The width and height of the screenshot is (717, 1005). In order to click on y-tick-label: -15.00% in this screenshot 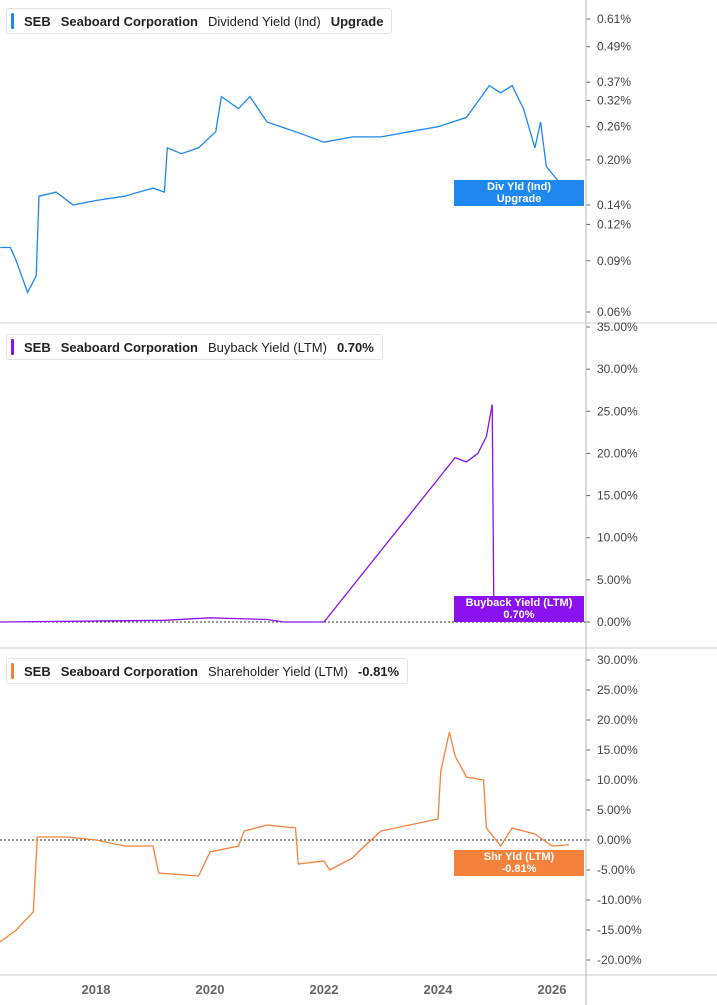, I will do `click(619, 930)`.